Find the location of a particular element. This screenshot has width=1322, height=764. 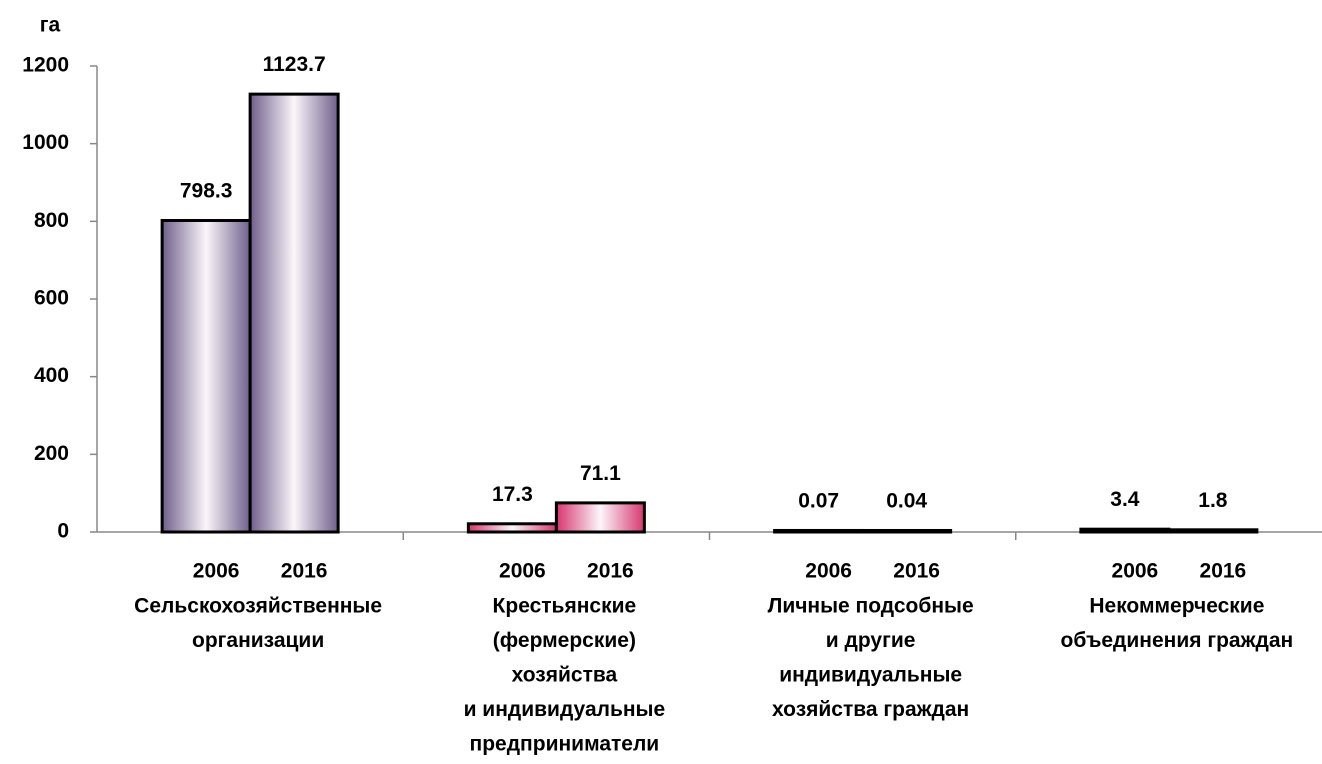

x-category-label: и индивидуальные is located at coordinates (565, 709).